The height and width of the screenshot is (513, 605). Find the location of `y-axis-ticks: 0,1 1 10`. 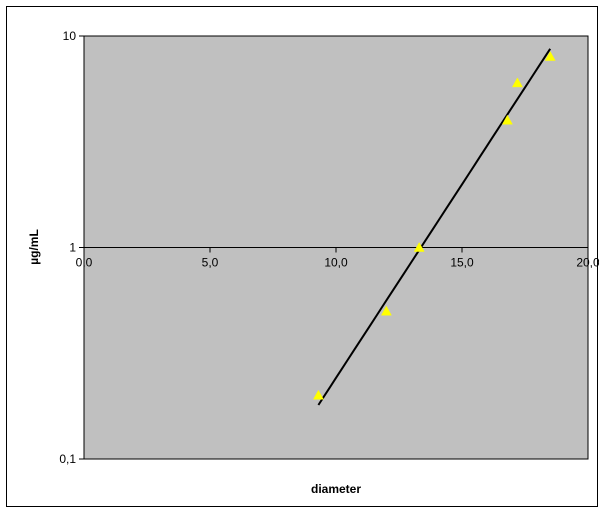

y-axis-ticks: 0,1 1 10 is located at coordinates (71, 247).